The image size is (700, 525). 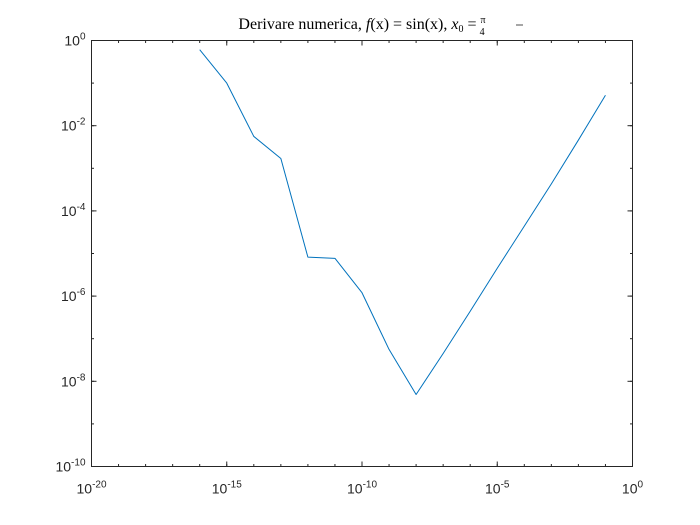 I want to click on x-tick-label: 10⁻¹⁰, so click(x=362, y=488).